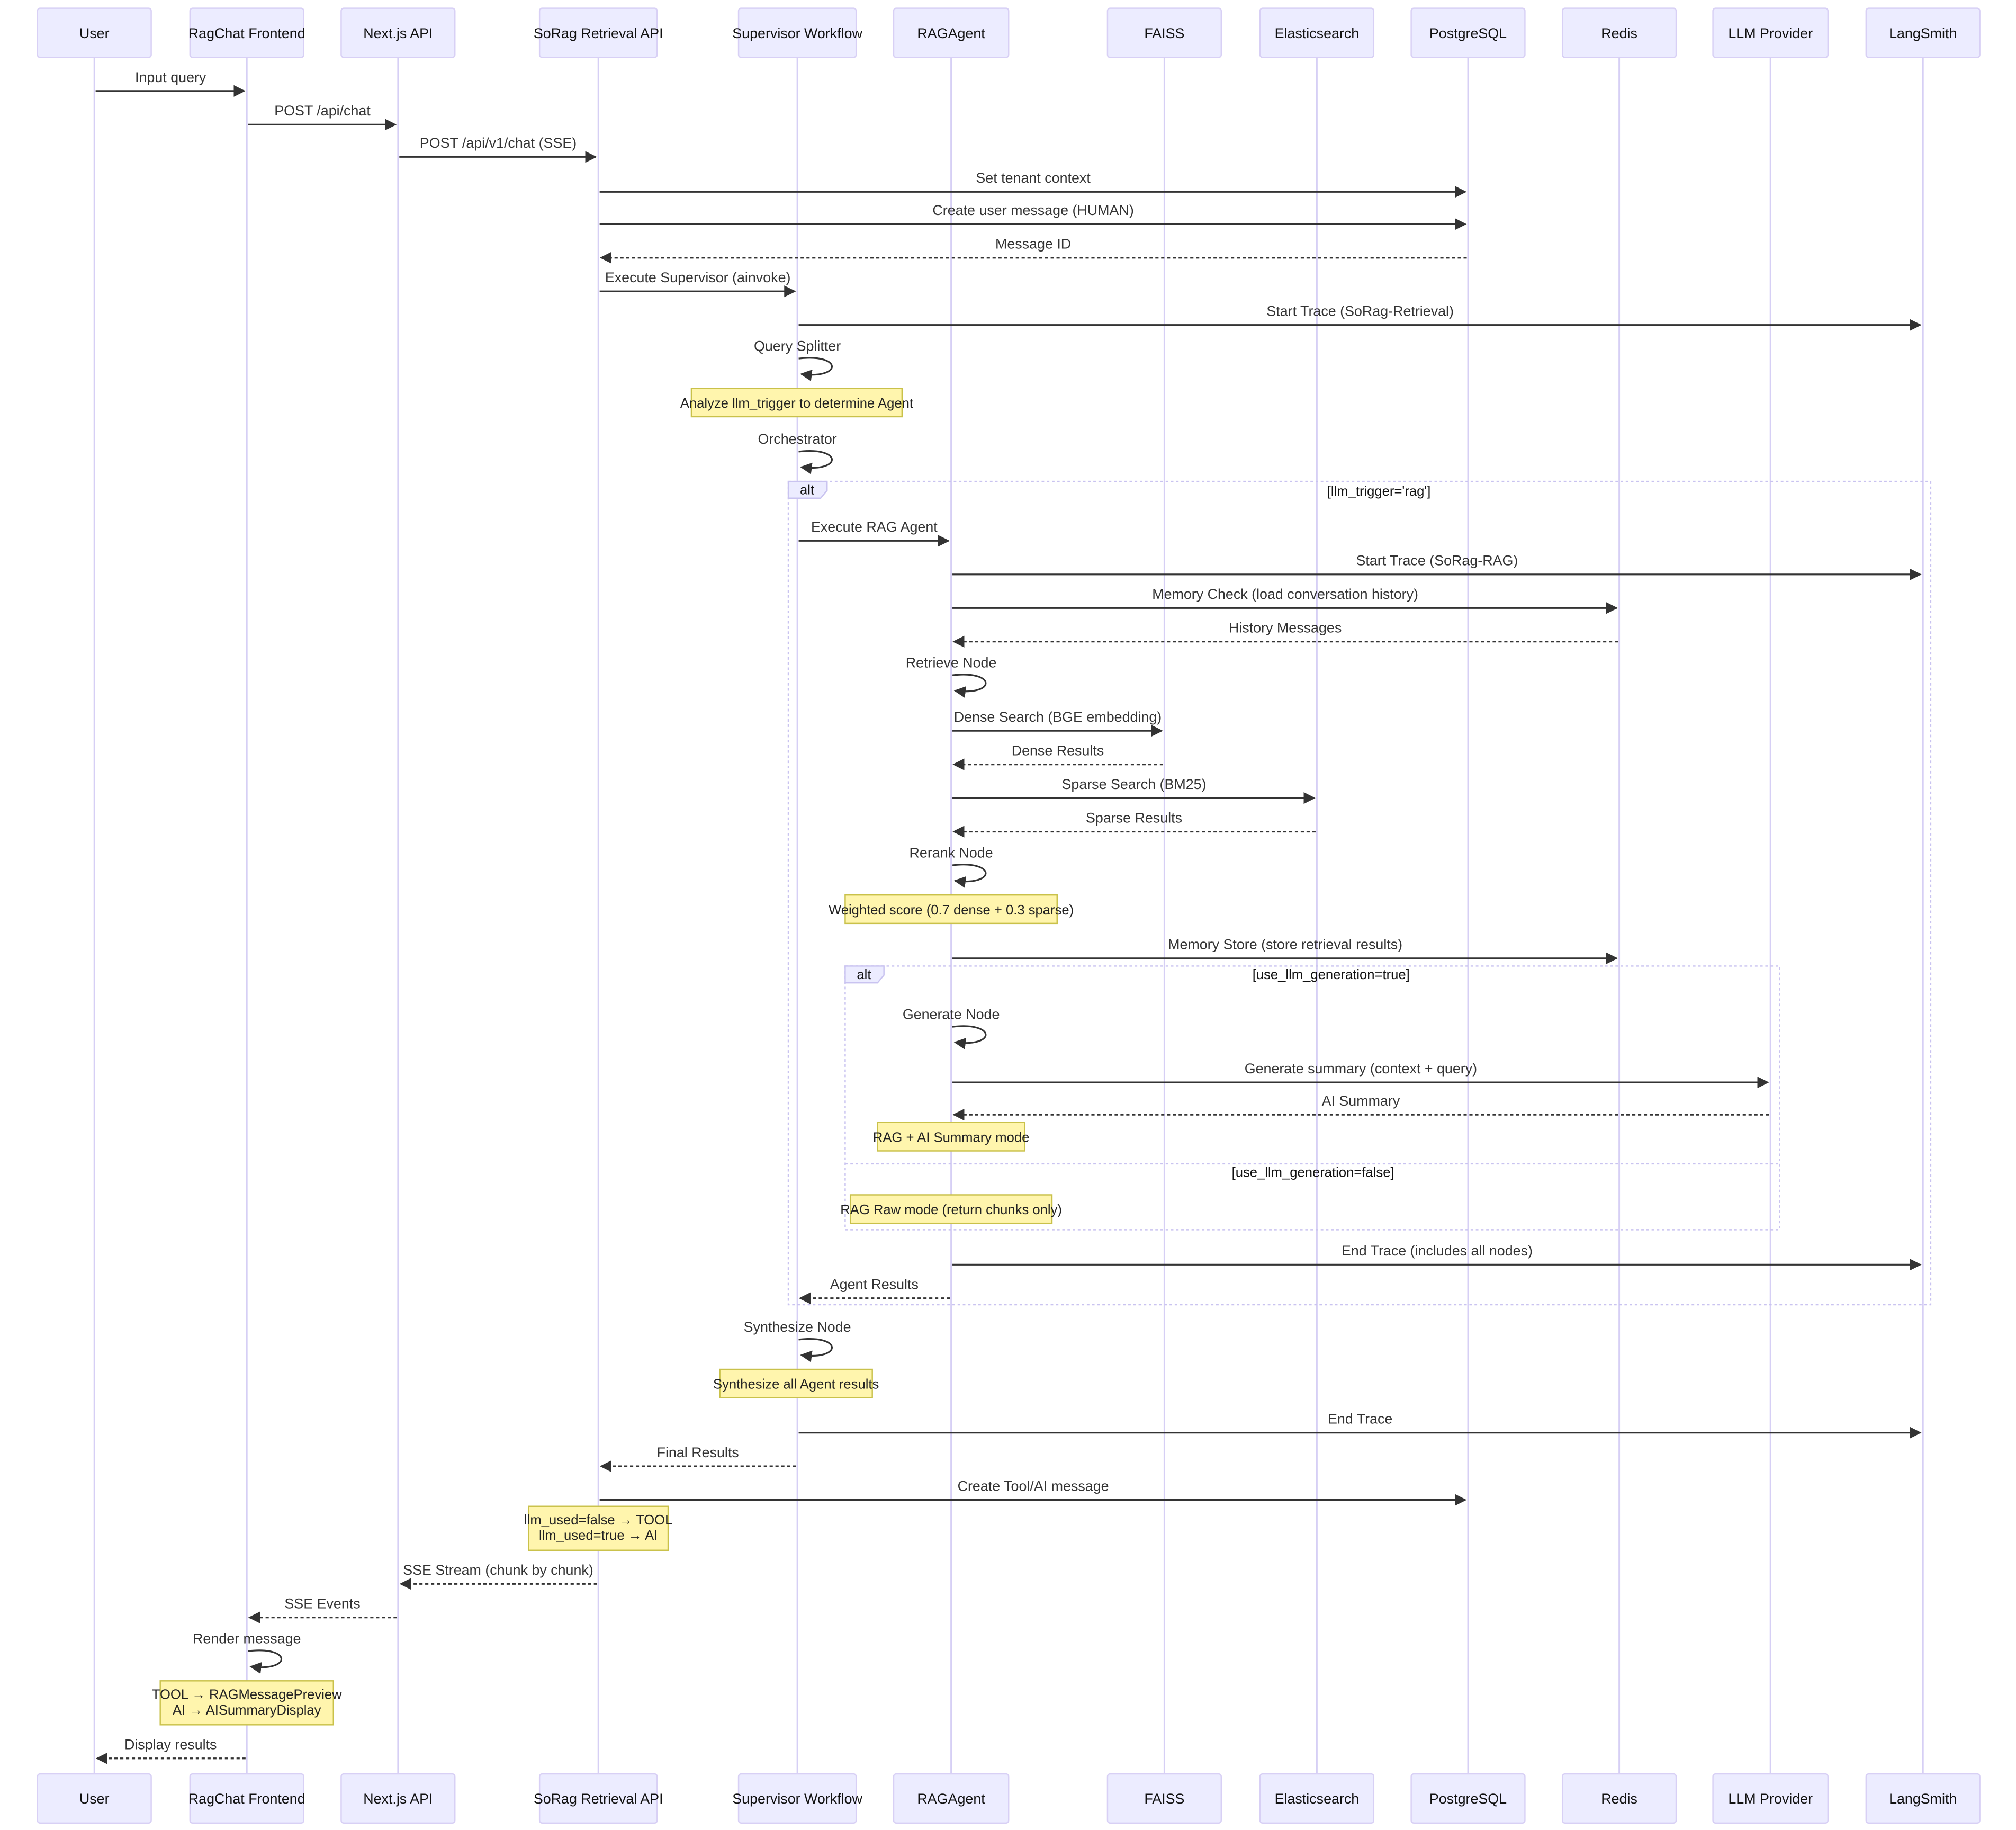 This screenshot has width=2016, height=1830. I want to click on message: Start Trace (SoRag-Retrieval), so click(1360, 317).